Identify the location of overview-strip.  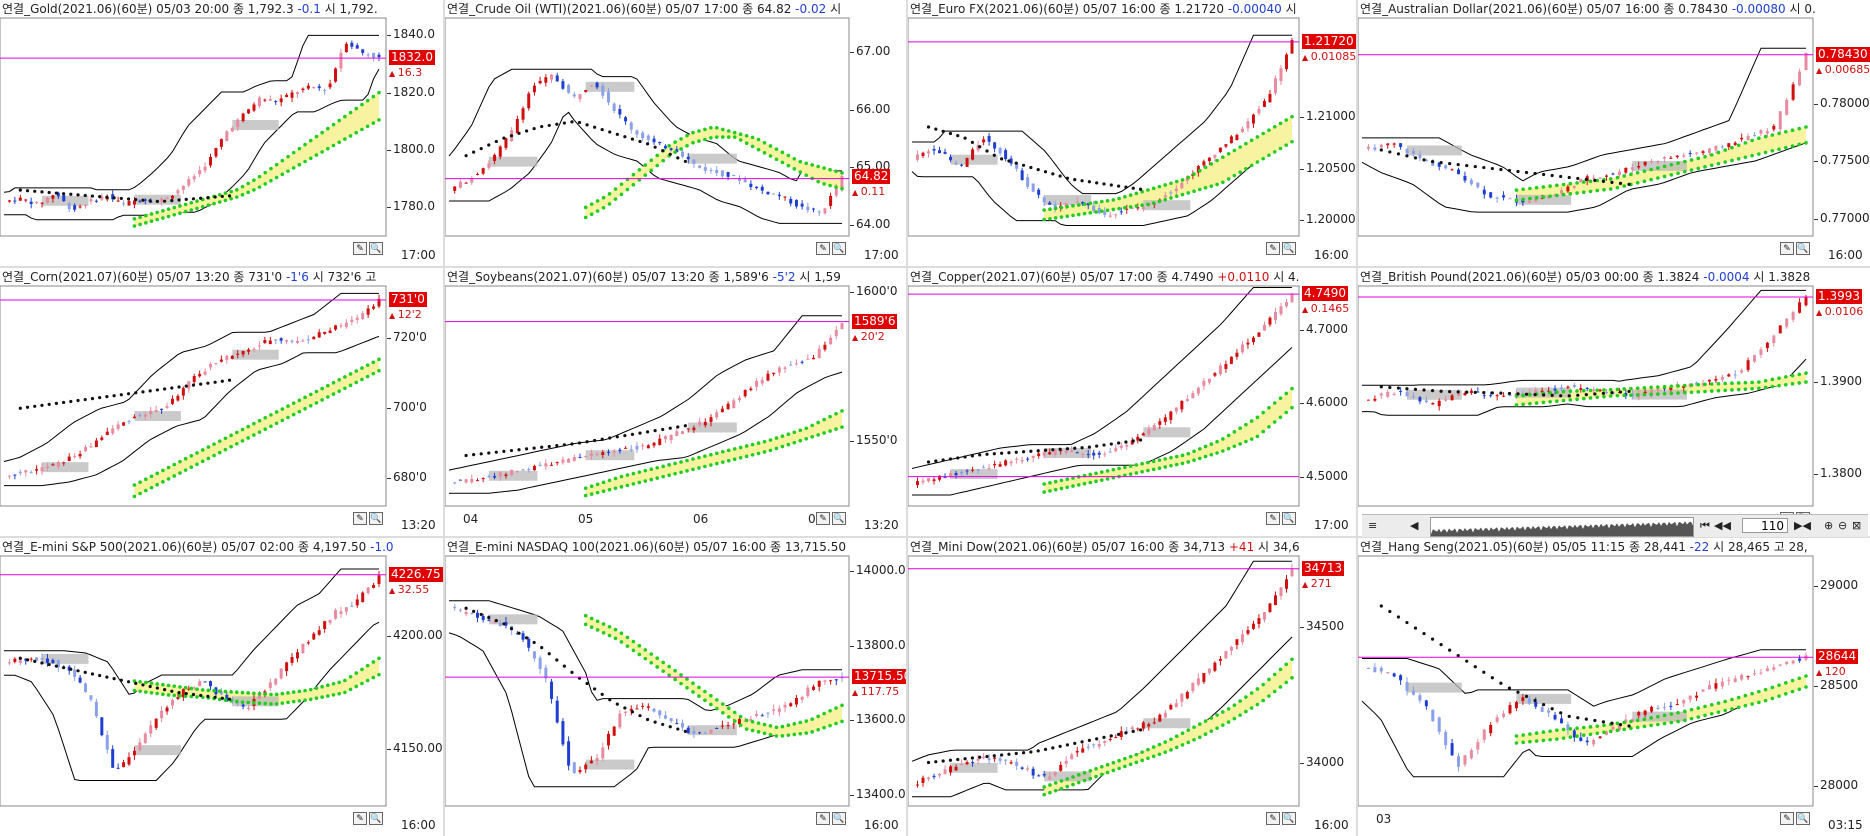
(1562, 527).